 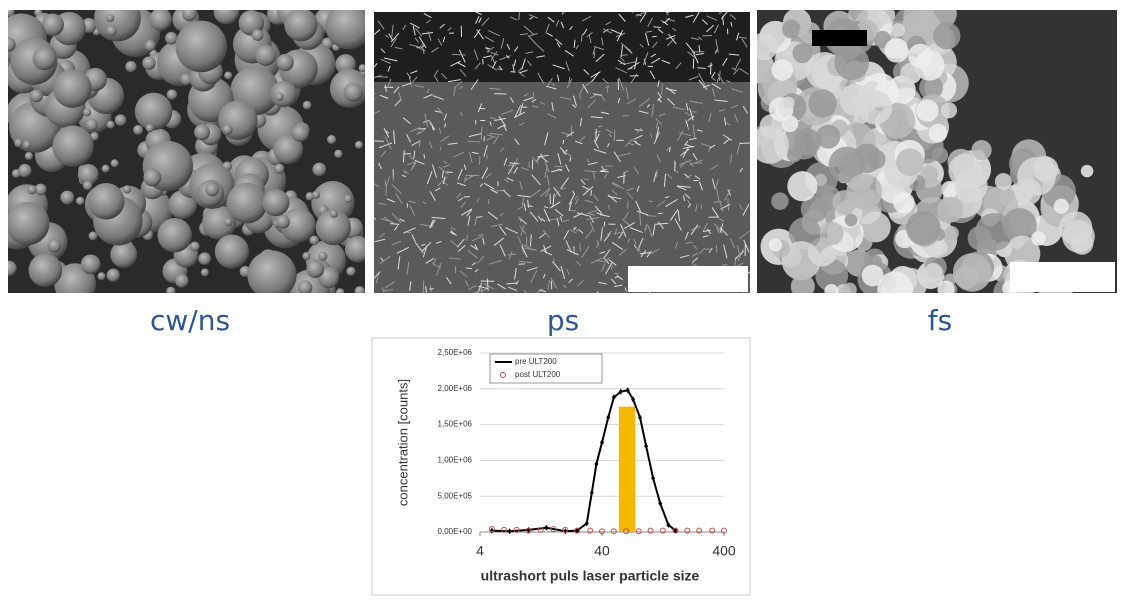 What do you see at coordinates (724, 551) in the screenshot?
I see `x-tick-label: 400` at bounding box center [724, 551].